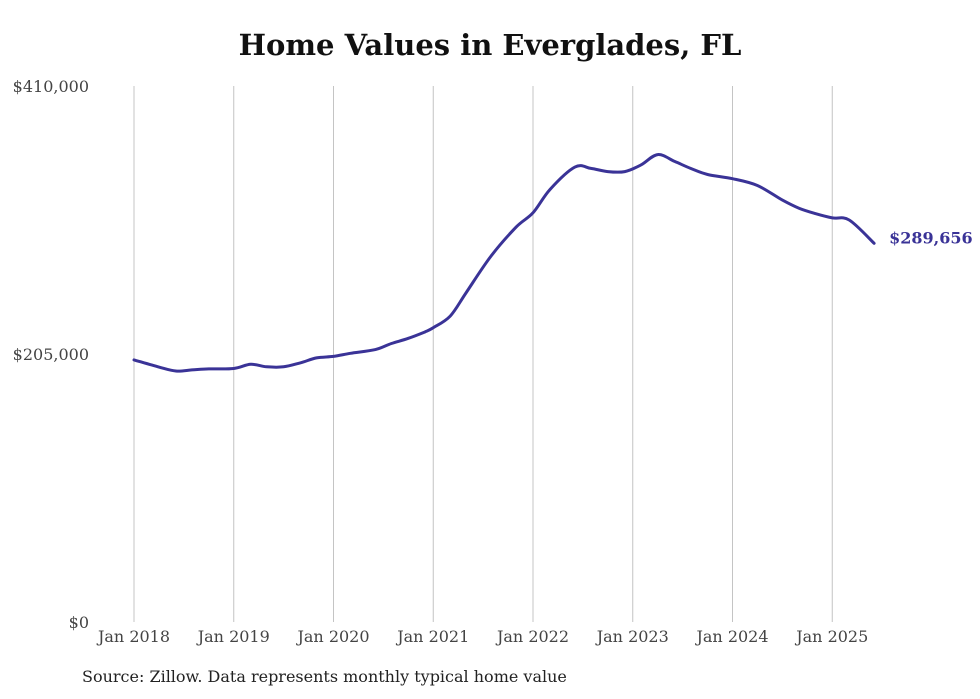 The width and height of the screenshot is (980, 699). Describe the element at coordinates (332, 636) in the screenshot. I see `x-tick-label-2: Jan 2020` at that location.